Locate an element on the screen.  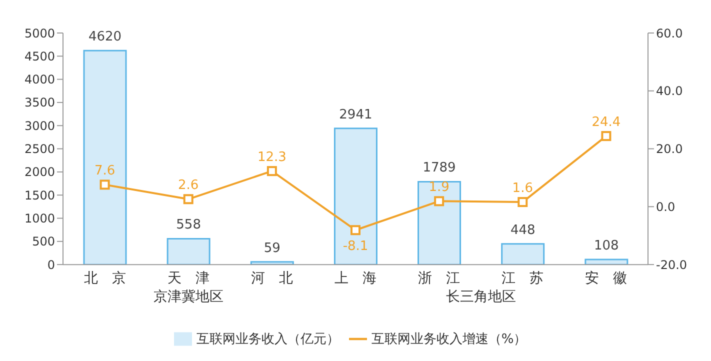
data-label: 108 is located at coordinates (606, 246).